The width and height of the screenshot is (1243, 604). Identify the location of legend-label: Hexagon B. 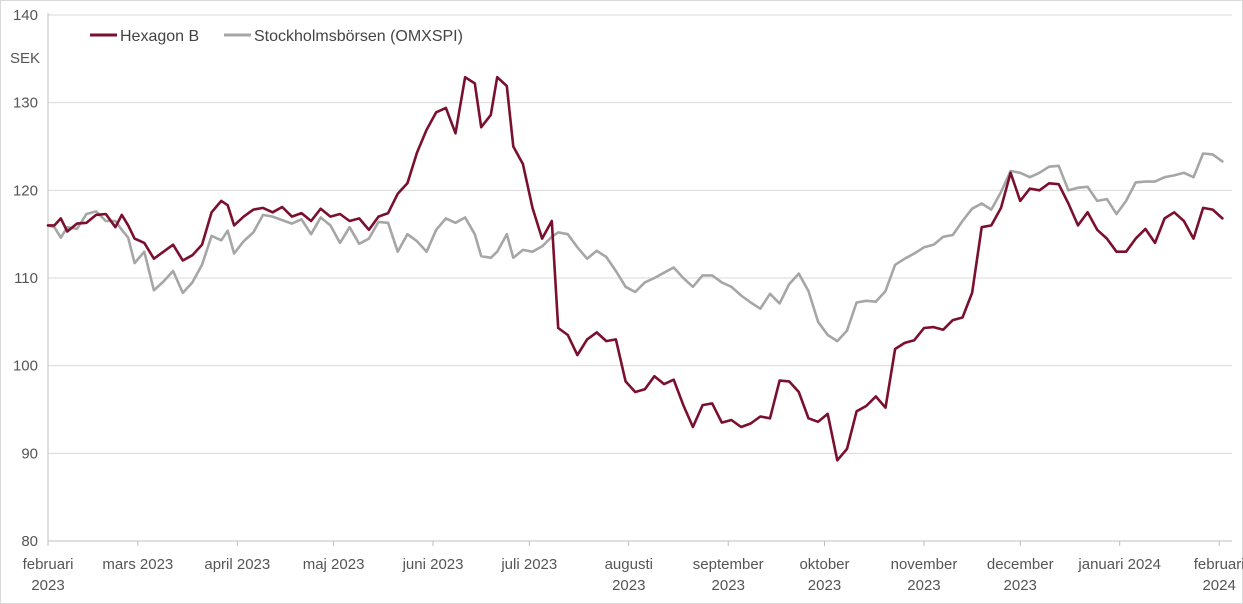
(159, 36).